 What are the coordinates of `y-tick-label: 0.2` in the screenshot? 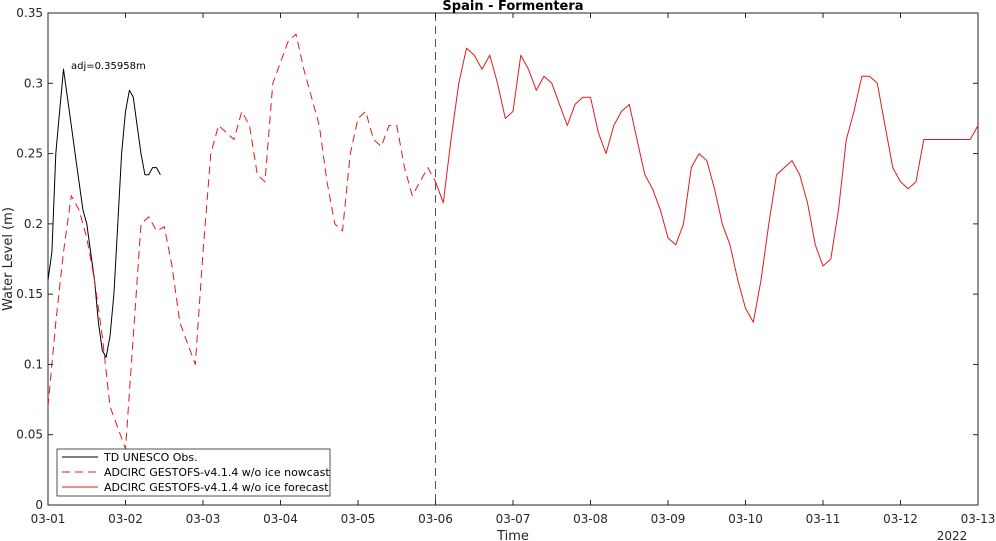 It's located at (33, 224).